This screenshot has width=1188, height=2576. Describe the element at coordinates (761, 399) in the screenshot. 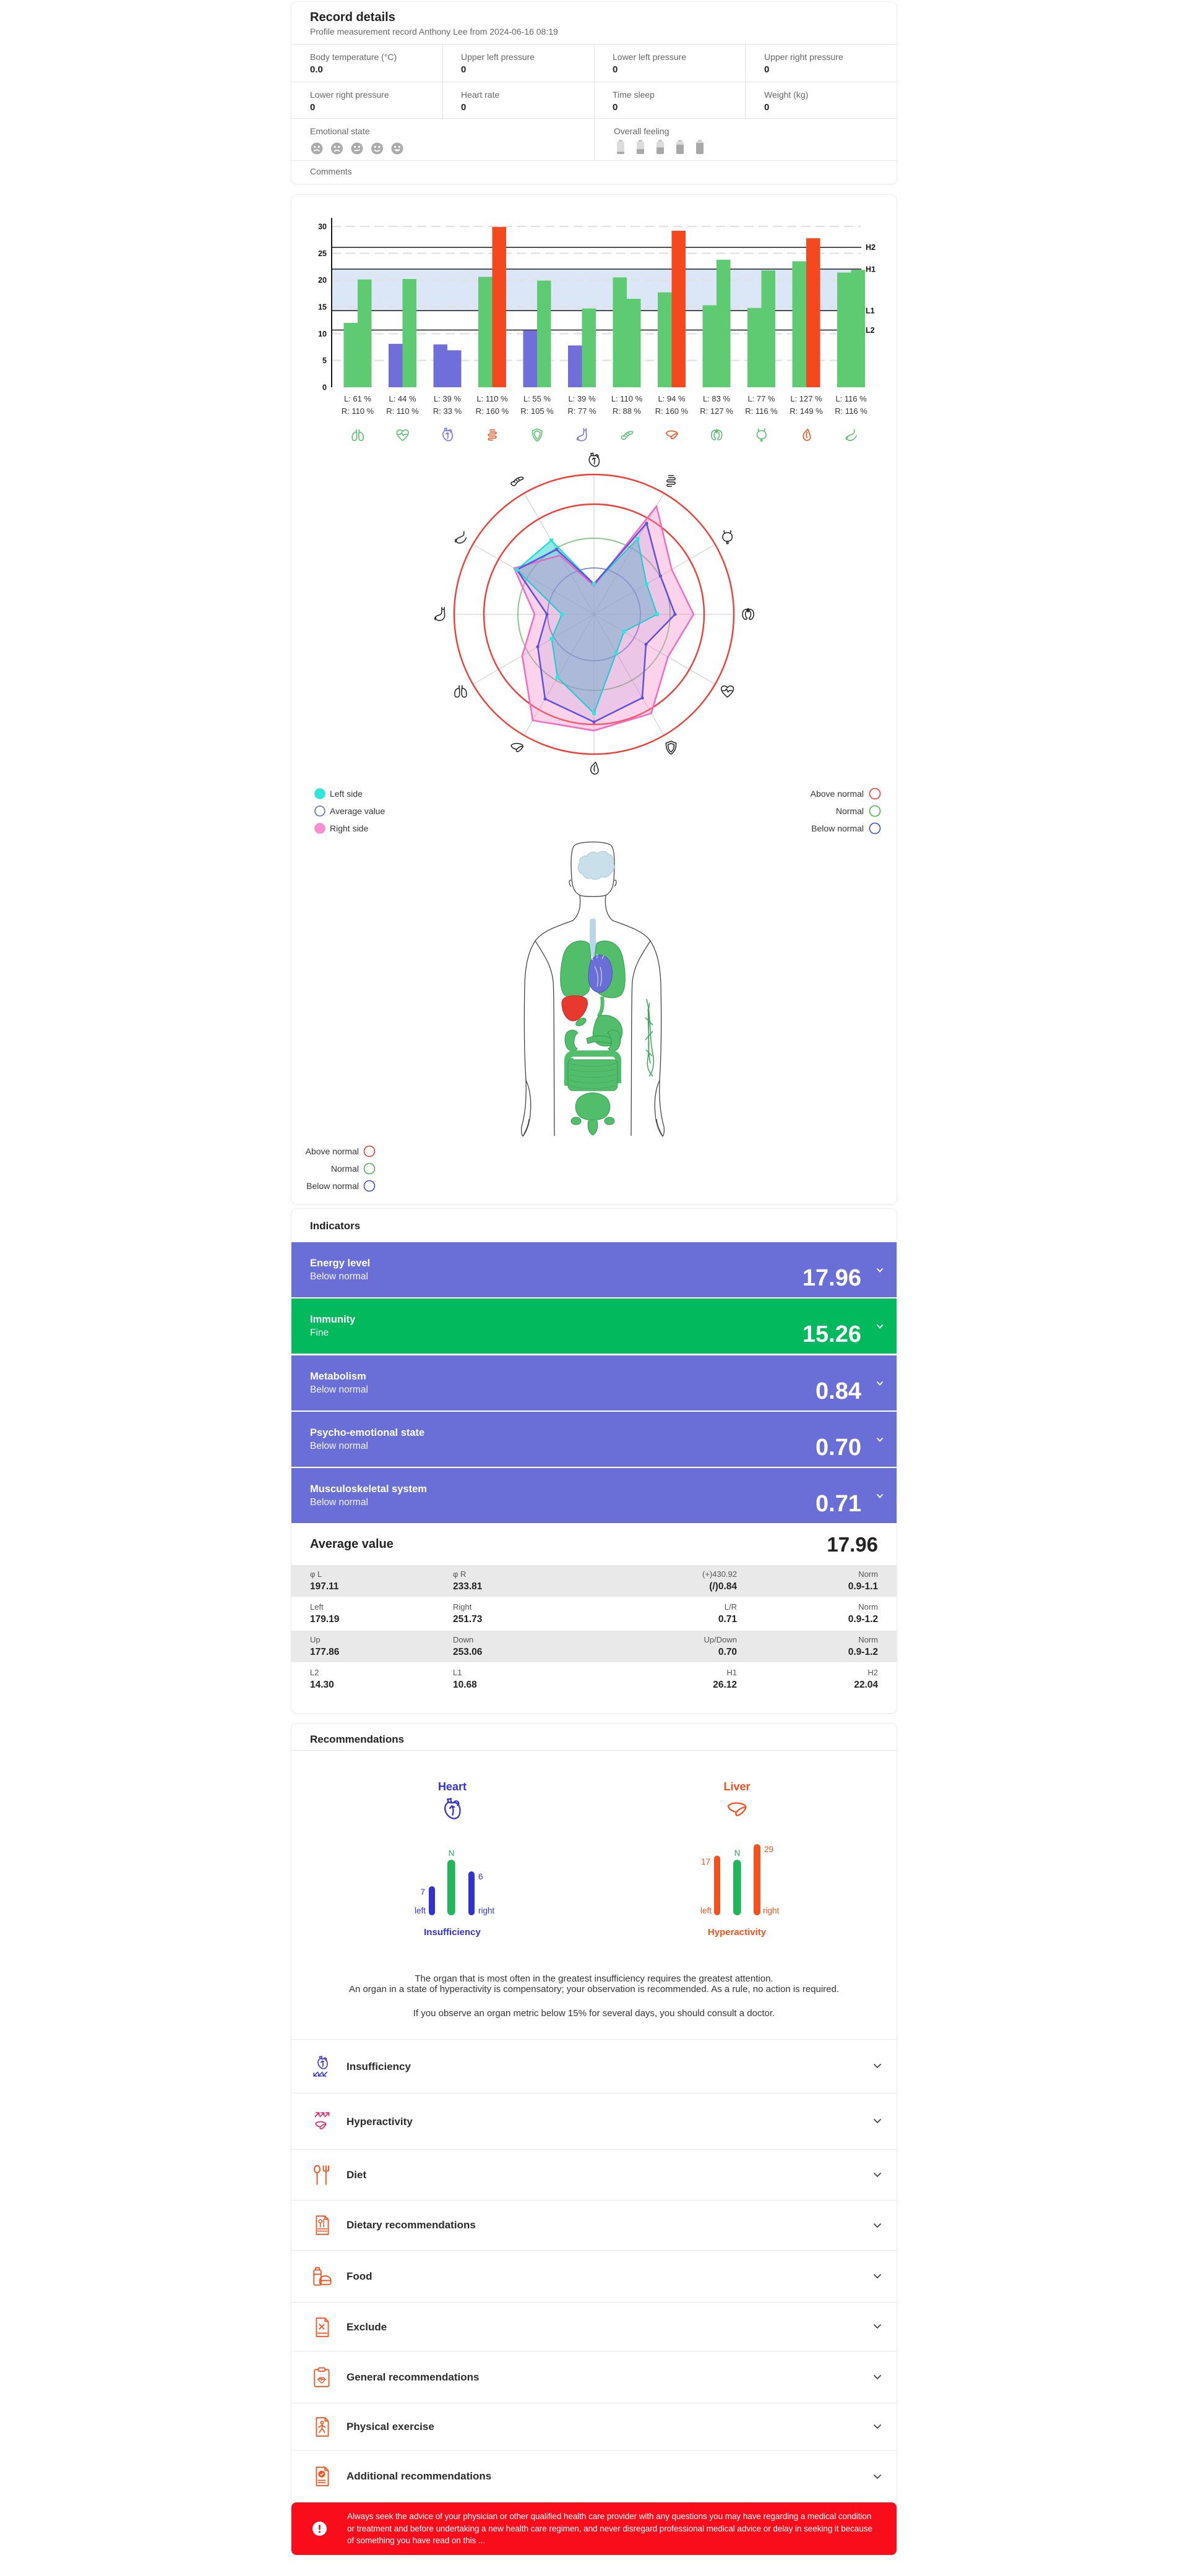

I see `svg-text: L: 77 %` at that location.